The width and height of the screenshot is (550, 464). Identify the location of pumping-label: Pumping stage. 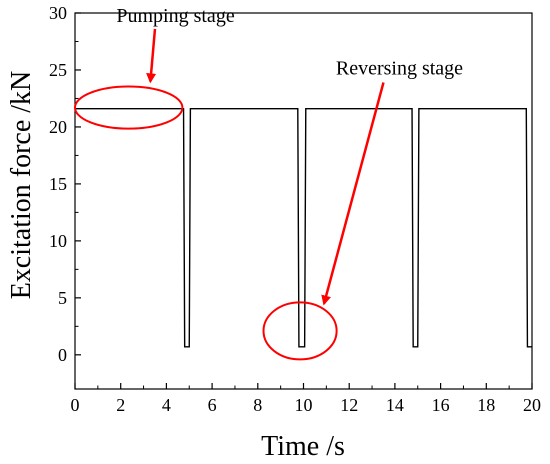
(175, 16).